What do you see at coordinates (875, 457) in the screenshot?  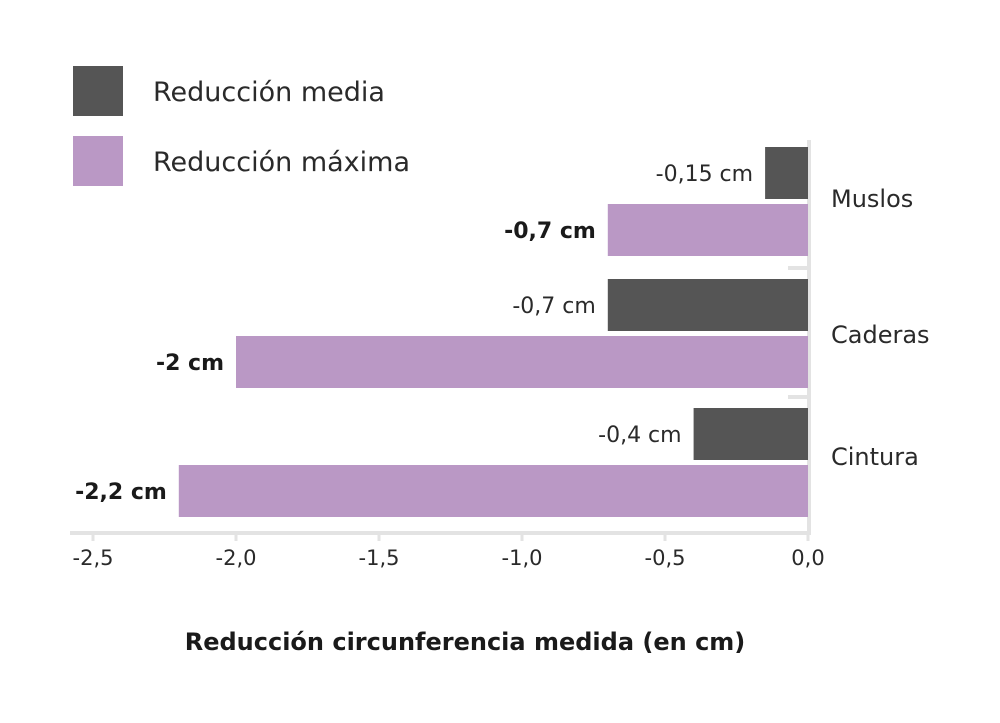 I see `category-label: Cintura` at bounding box center [875, 457].